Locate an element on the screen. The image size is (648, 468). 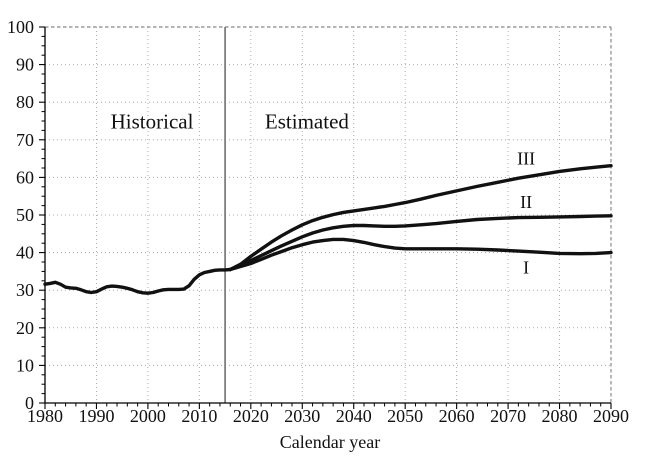
x-tick-label: 2070 is located at coordinates (508, 416).